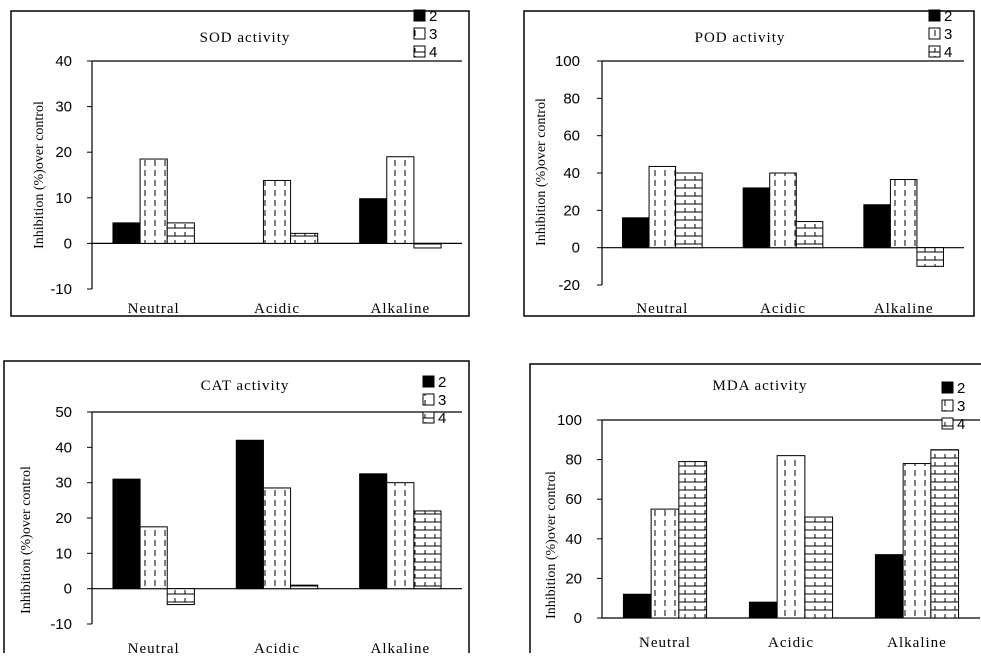 This screenshot has height=658, width=981. Describe the element at coordinates (569, 420) in the screenshot. I see `y-tick-label: 100` at that location.